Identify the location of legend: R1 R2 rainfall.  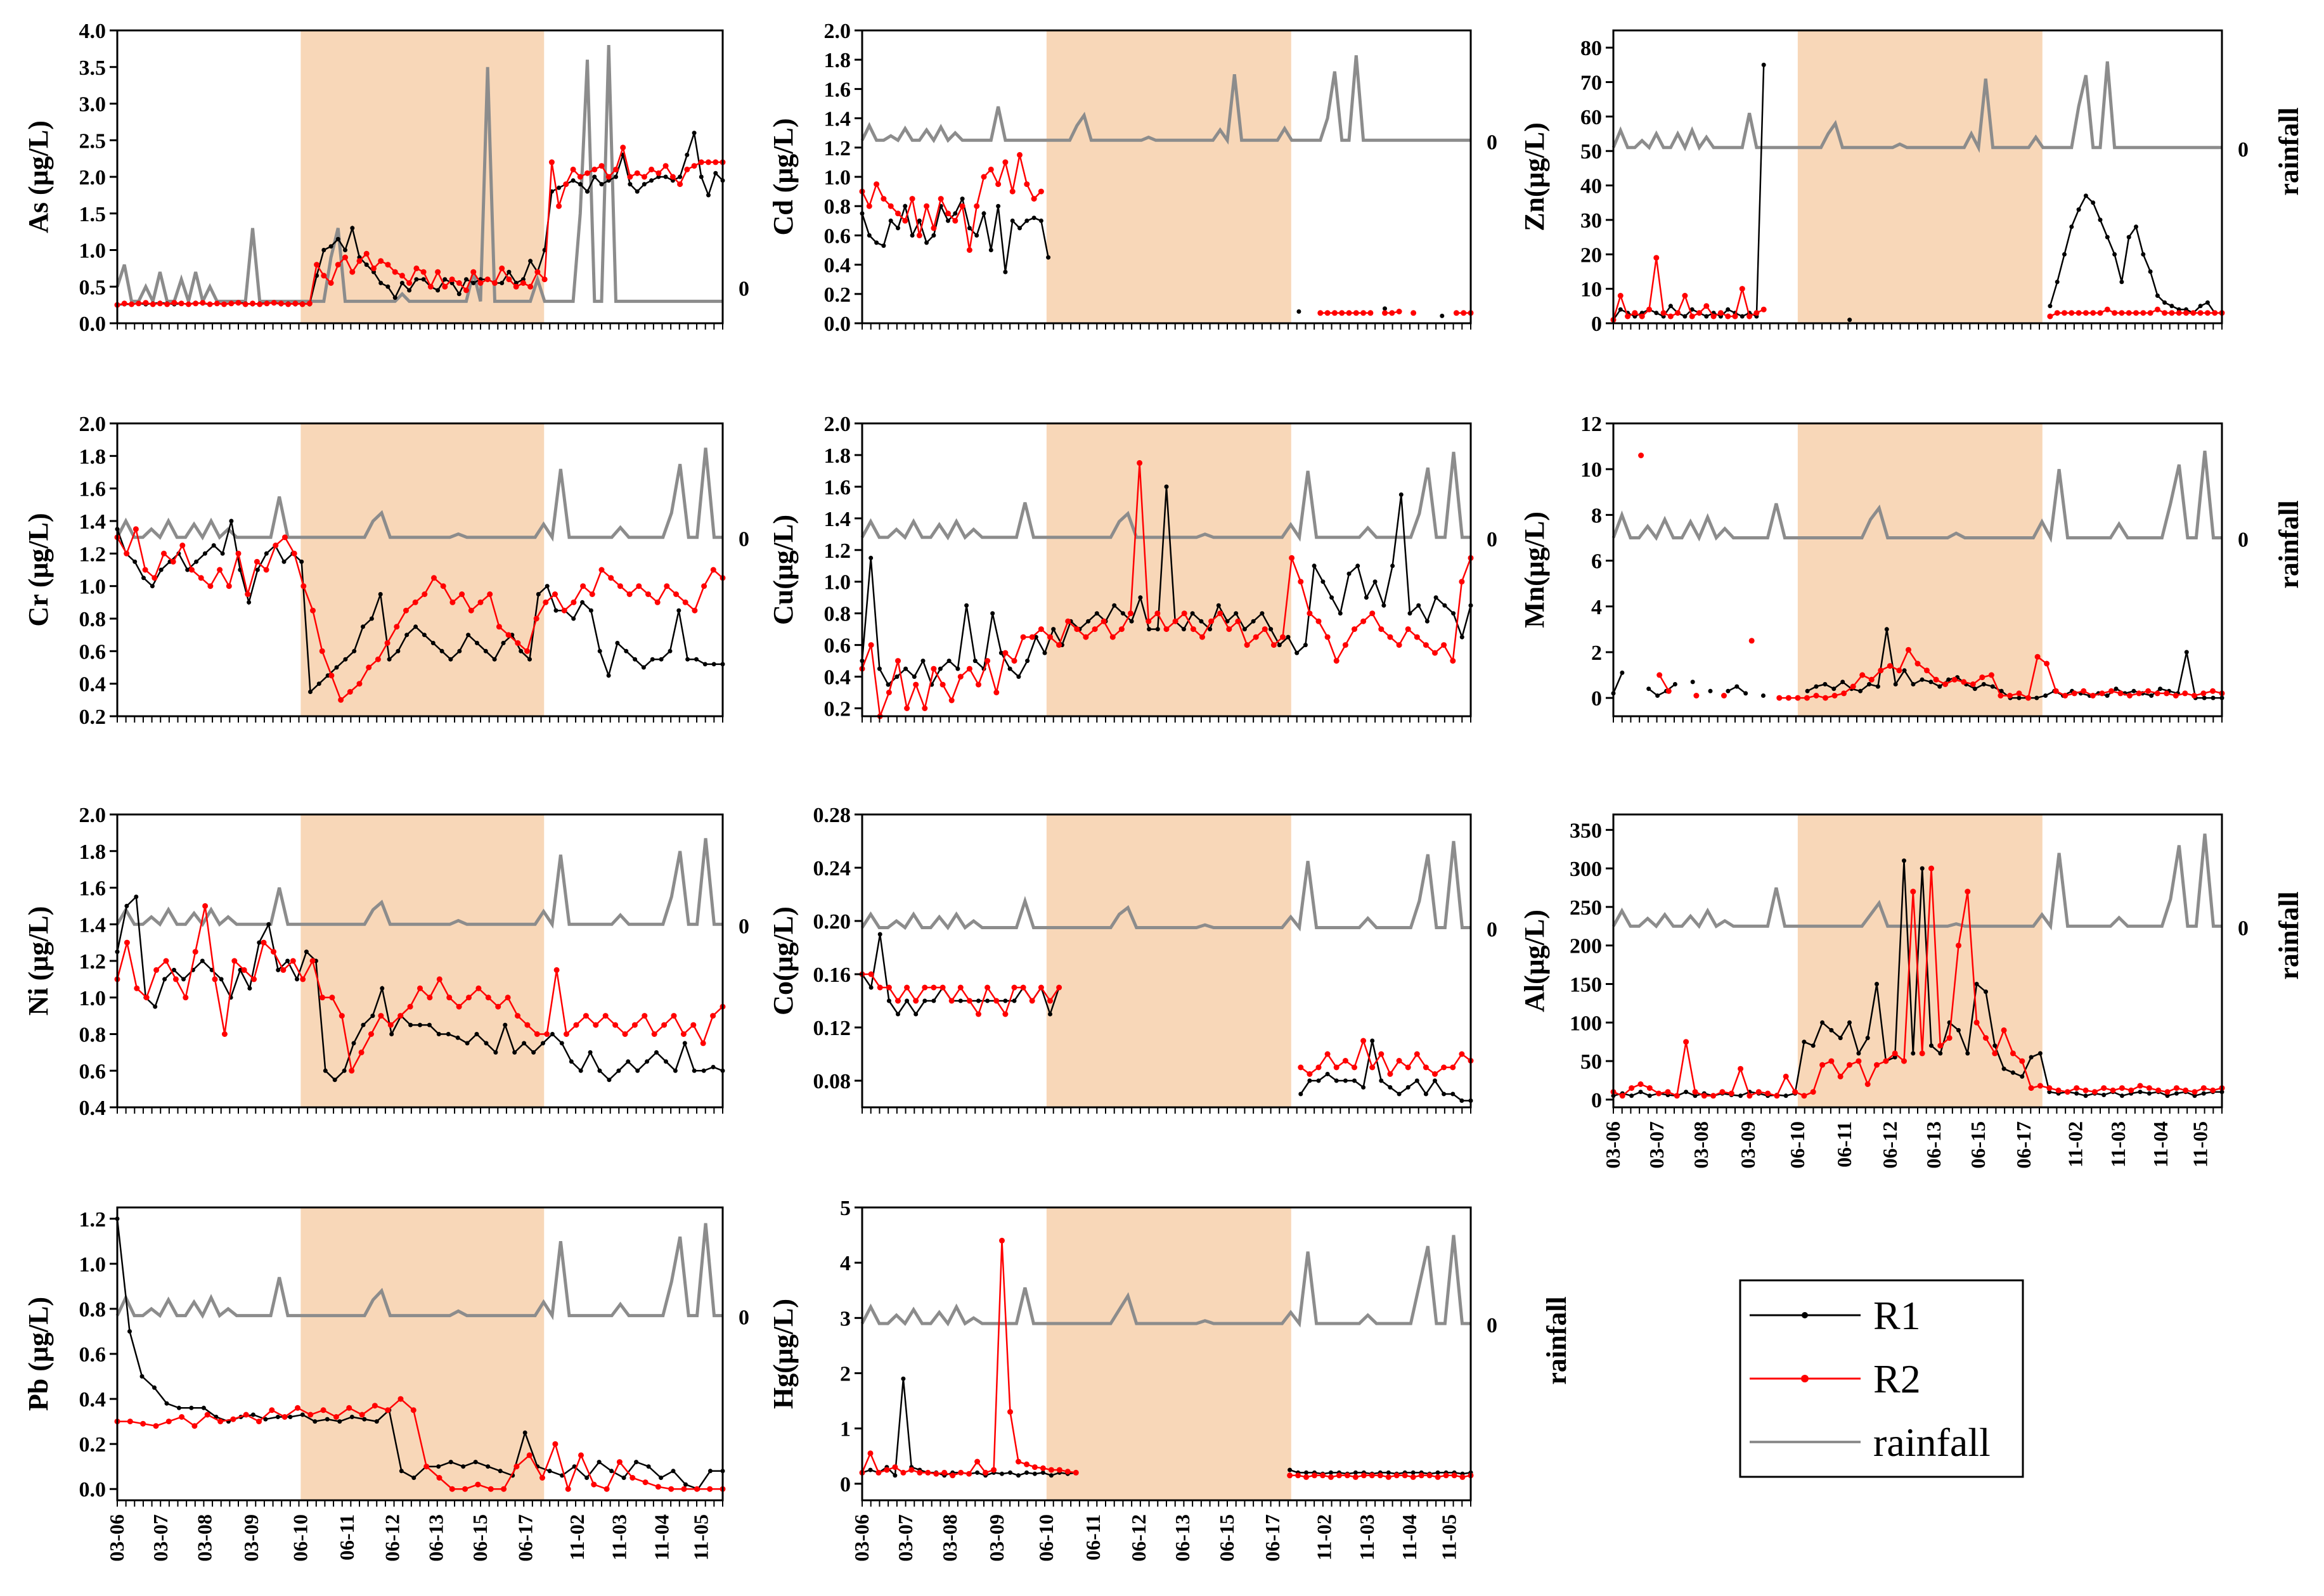
(1882, 1378).